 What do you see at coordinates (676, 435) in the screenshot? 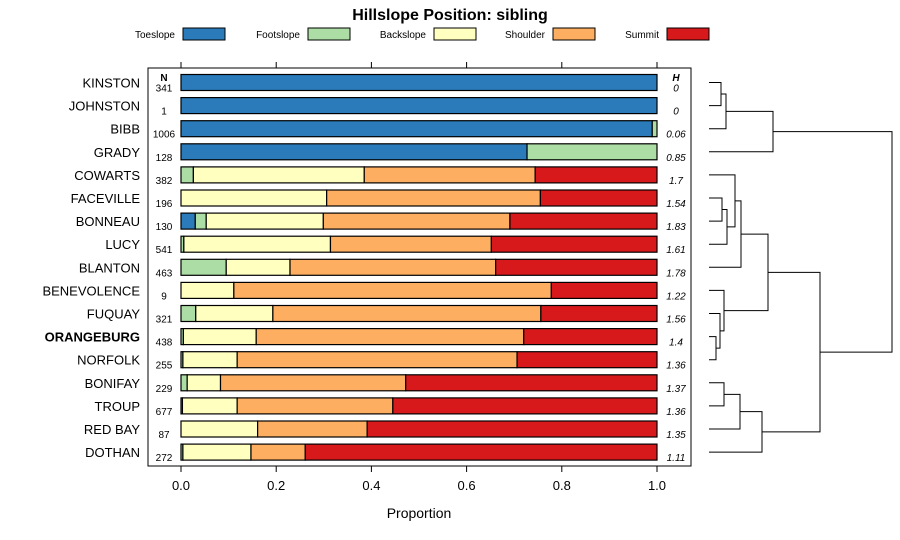
I see `row-h-red-bay: 1.35` at bounding box center [676, 435].